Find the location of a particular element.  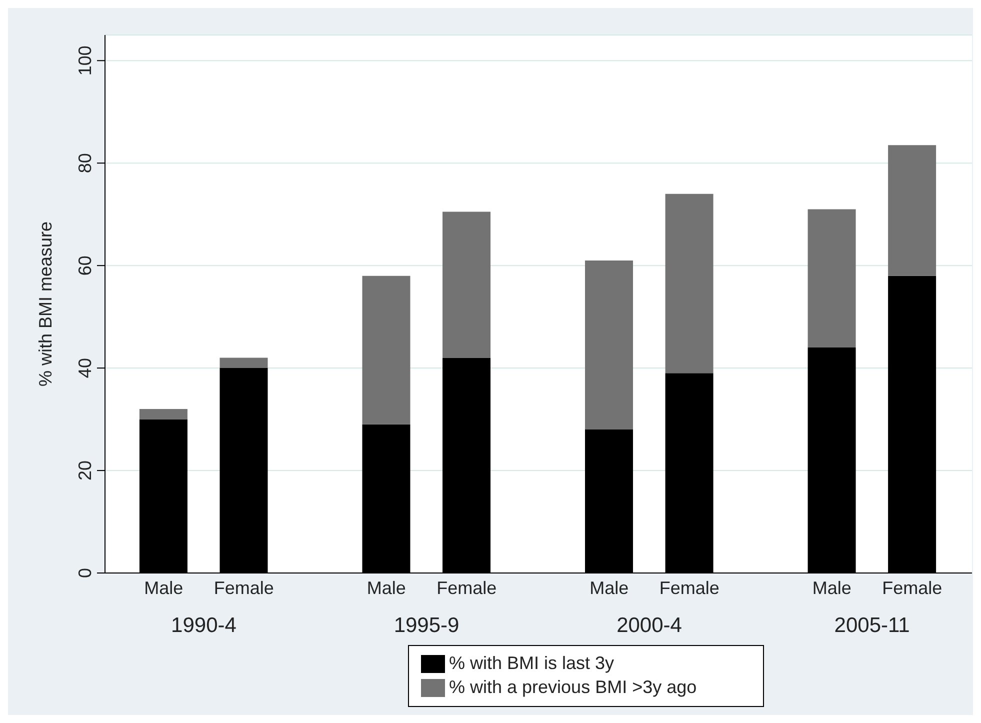

legend-label: % with a previous BMI >3y ago is located at coordinates (573, 686).